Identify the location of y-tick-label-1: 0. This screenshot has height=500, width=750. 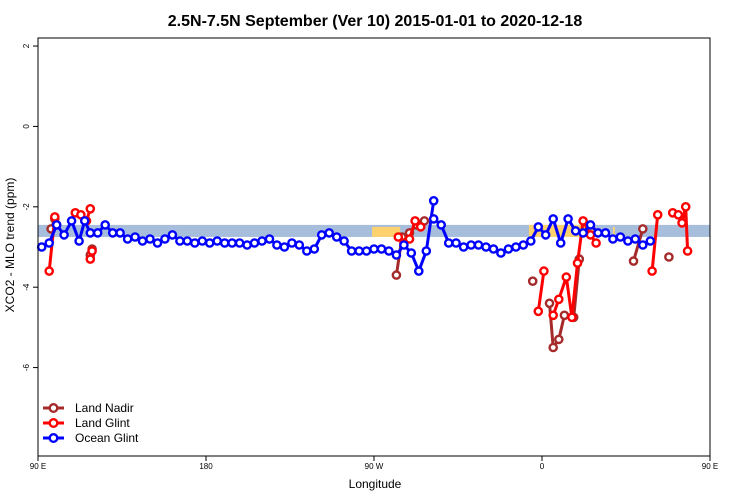
(26, 126).